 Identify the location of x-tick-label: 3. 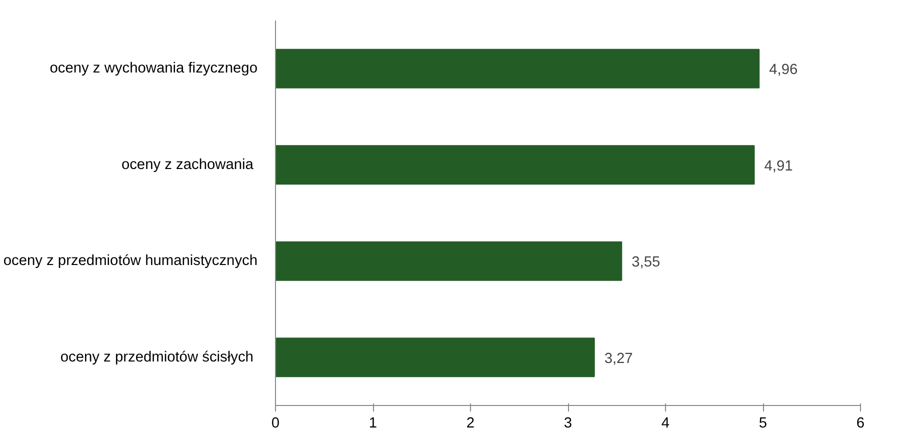
(568, 424).